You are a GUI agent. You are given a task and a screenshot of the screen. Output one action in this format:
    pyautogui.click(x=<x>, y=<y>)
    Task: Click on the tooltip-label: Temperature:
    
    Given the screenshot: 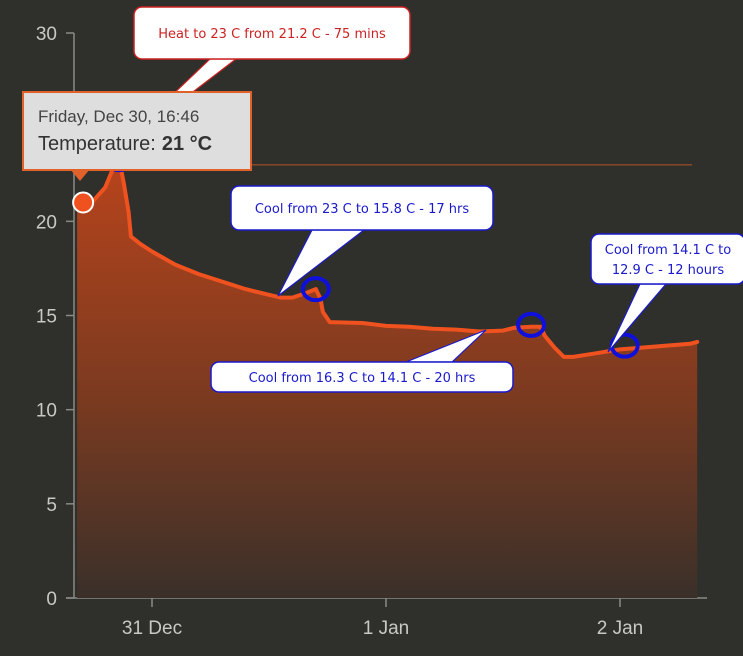 What is the action you would take?
    pyautogui.click(x=97, y=144)
    